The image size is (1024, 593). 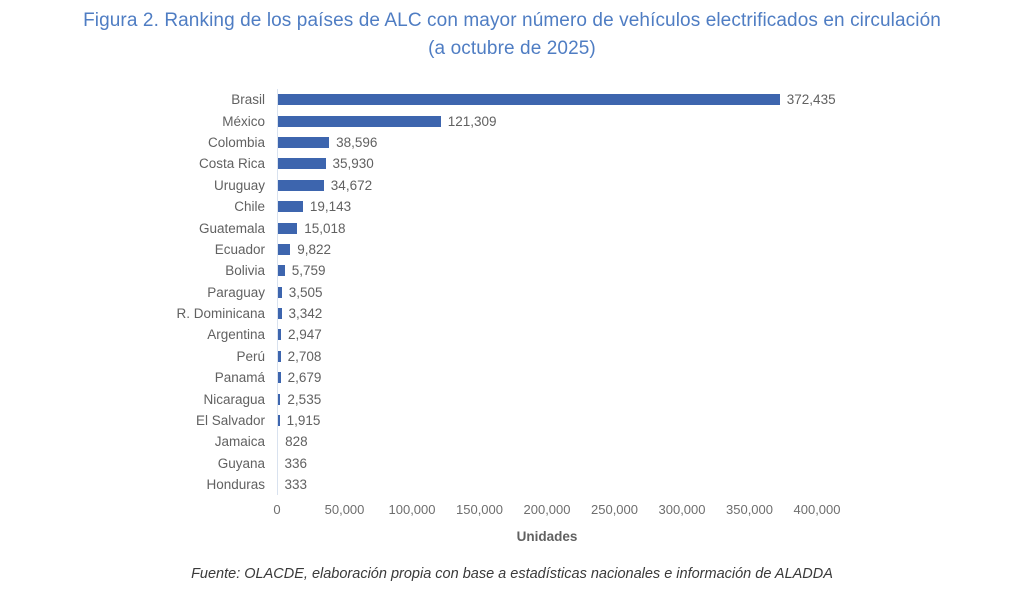 What do you see at coordinates (304, 356) in the screenshot?
I see `value-label: 2,708` at bounding box center [304, 356].